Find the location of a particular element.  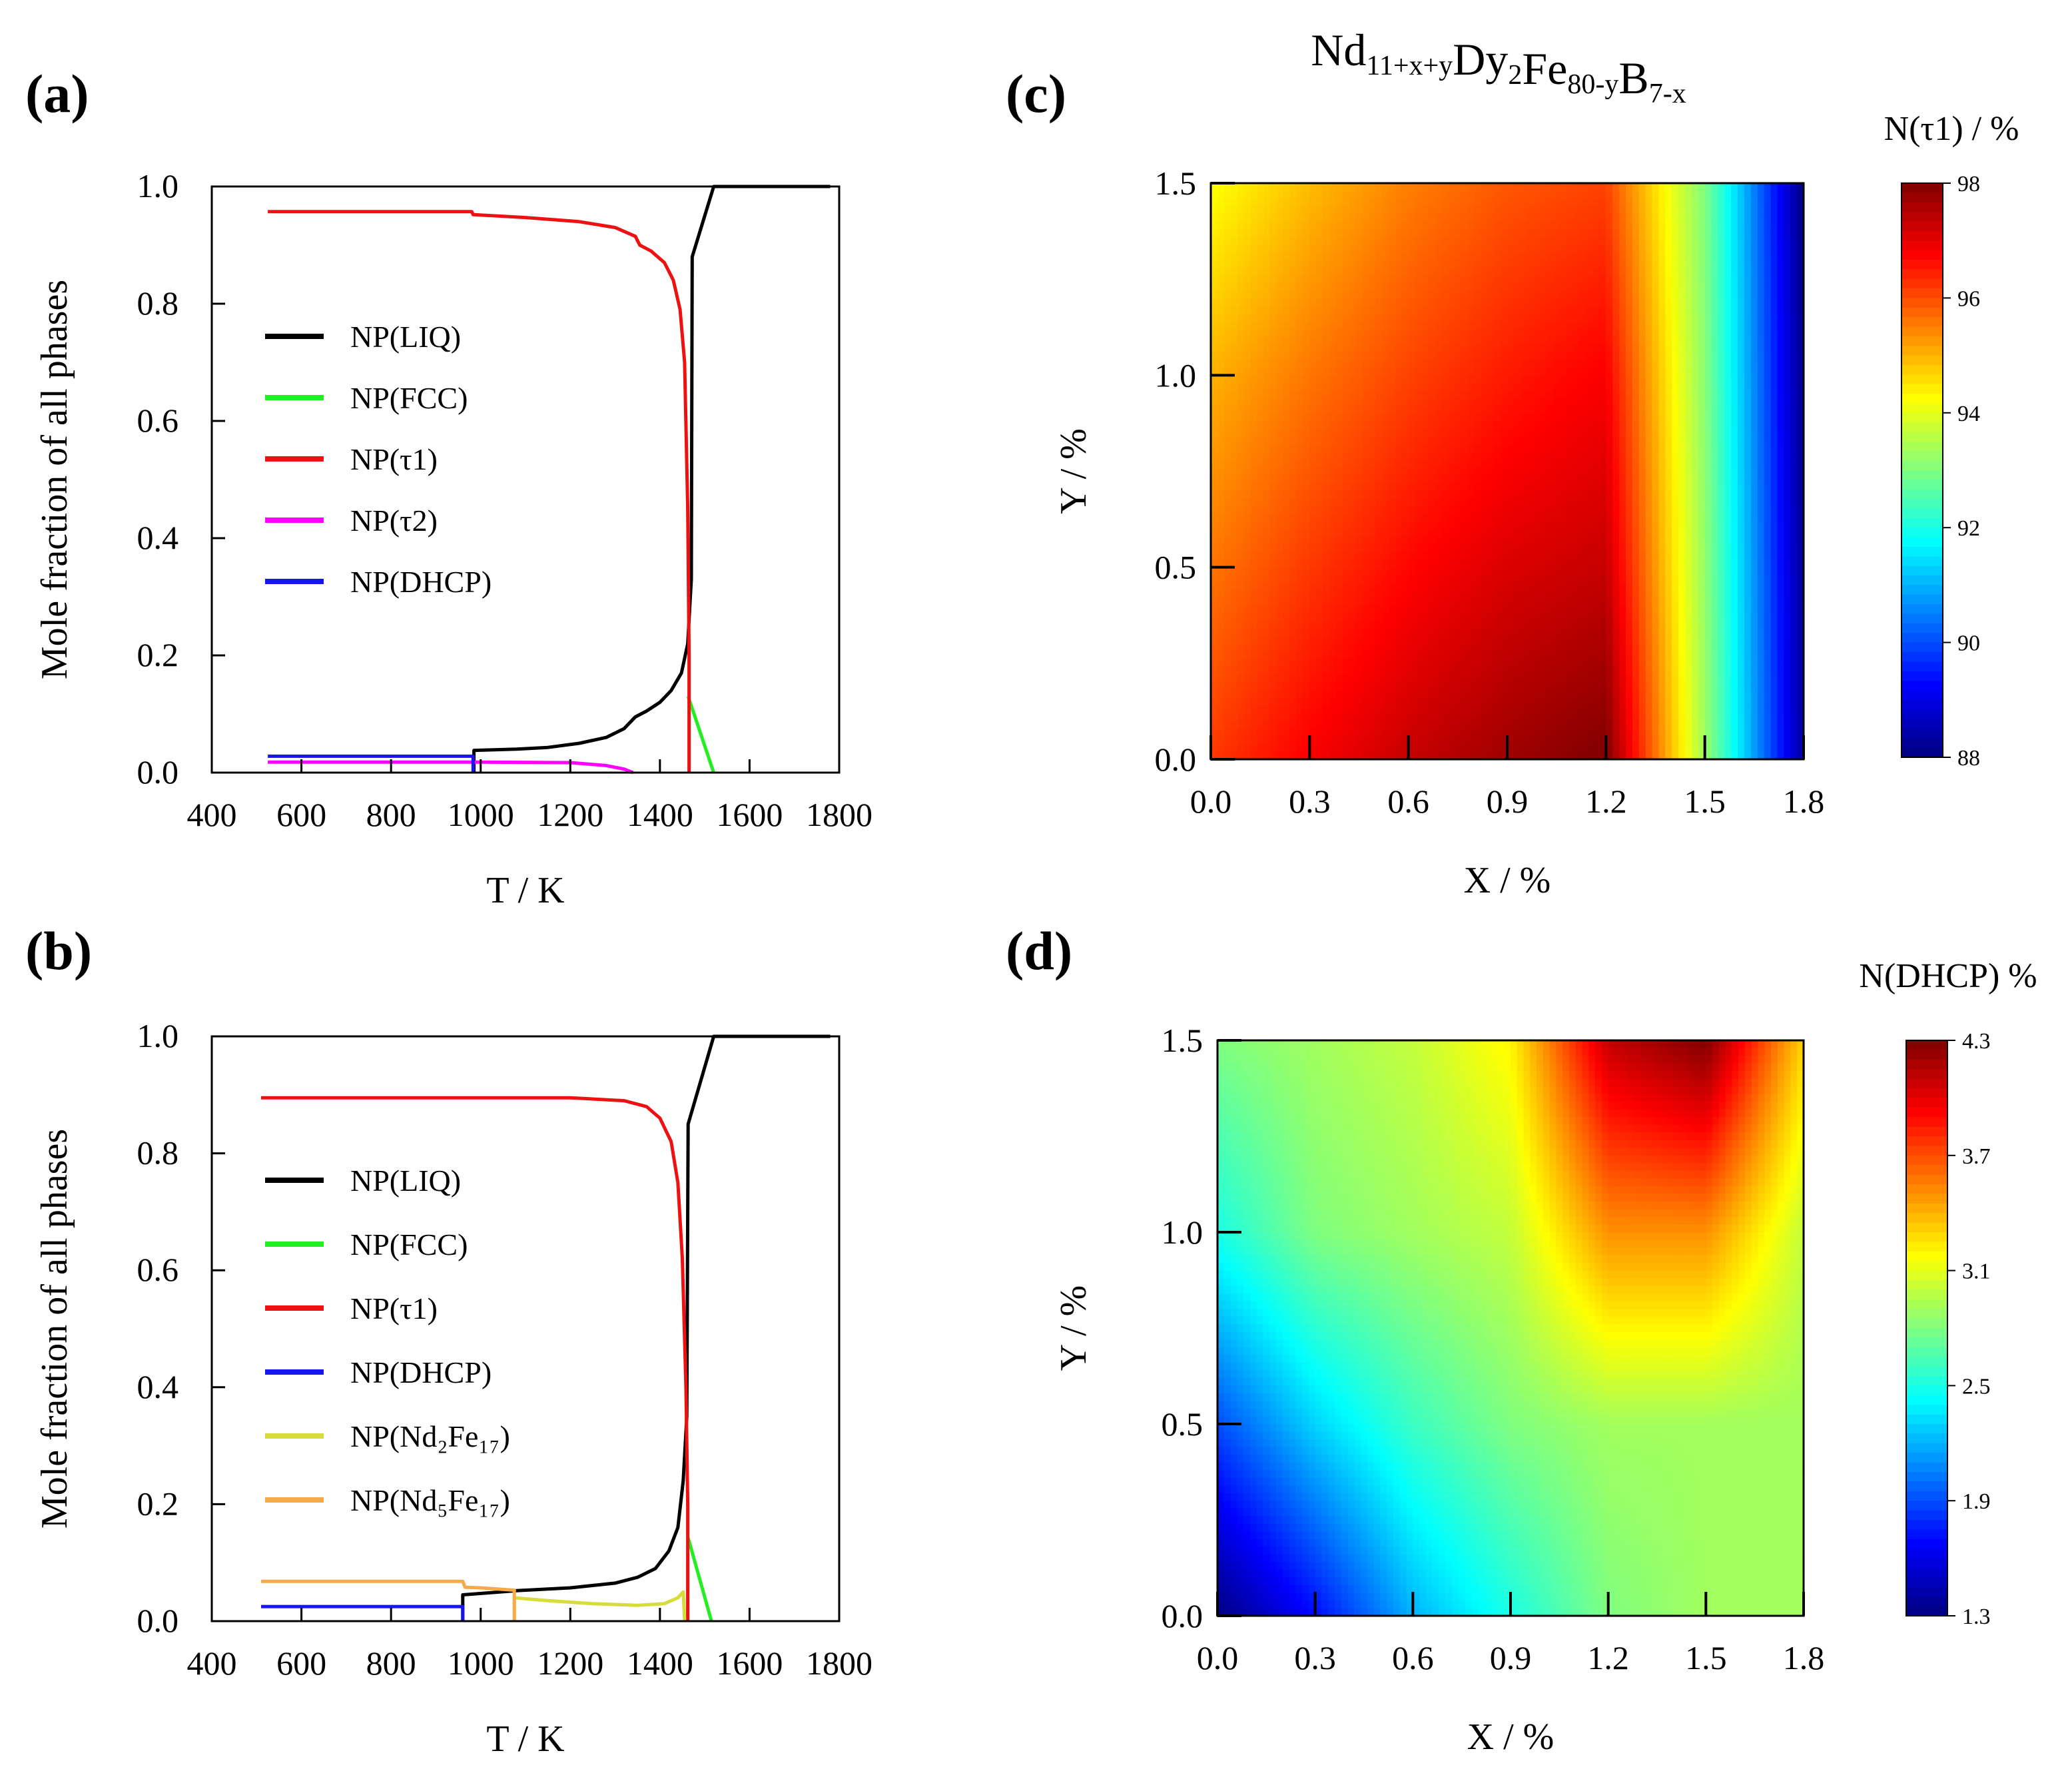

y-tick-label: 1.0 is located at coordinates (158, 1035).